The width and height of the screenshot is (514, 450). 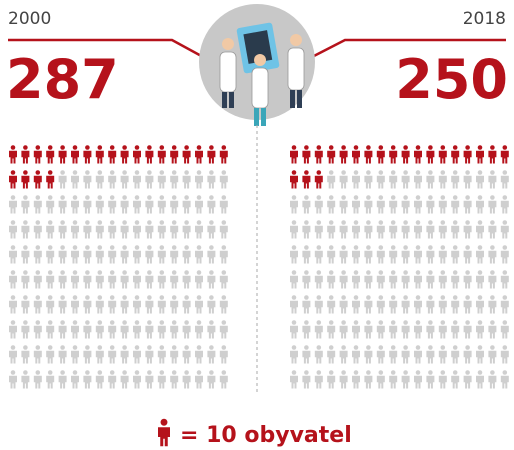 What do you see at coordinates (107, 49) in the screenshot?
I see `rule-left` at bounding box center [107, 49].